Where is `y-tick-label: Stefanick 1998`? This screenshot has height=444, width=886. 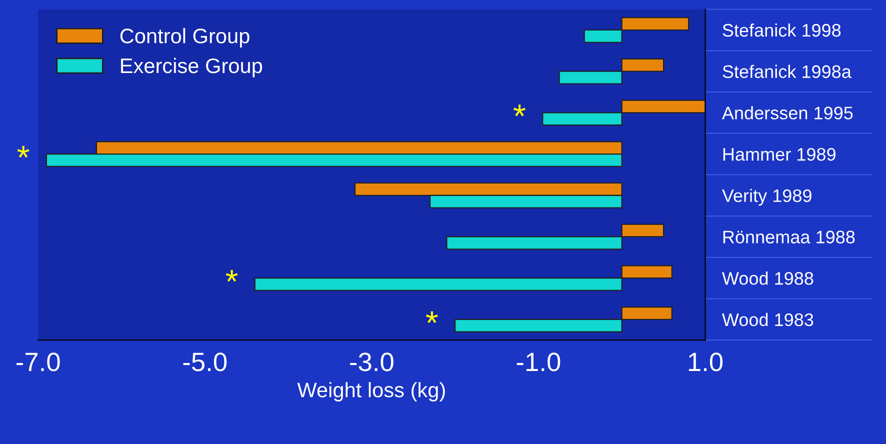 y-tick-label: Stefanick 1998 is located at coordinates (781, 30).